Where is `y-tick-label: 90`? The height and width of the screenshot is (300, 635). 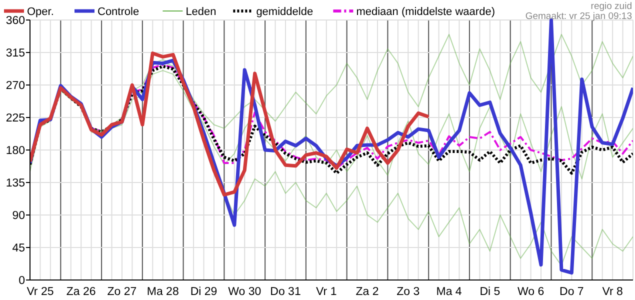 y-tick-label: 90 is located at coordinates (18, 216).